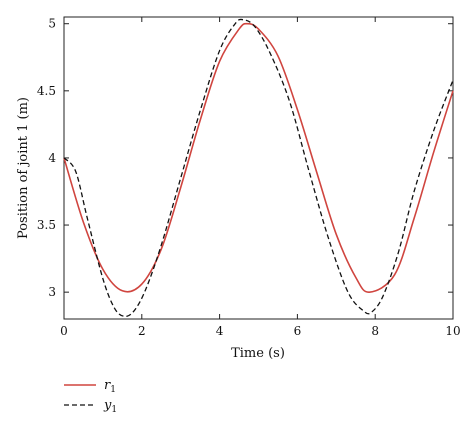 The width and height of the screenshot is (474, 431). What do you see at coordinates (52, 292) in the screenshot?
I see `y-tick-label: 3` at bounding box center [52, 292].